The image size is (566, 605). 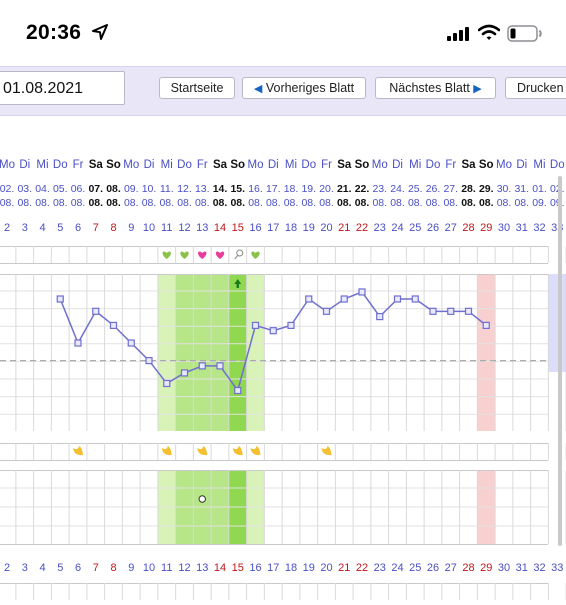 I want to click on cycle-day-number-bottom: 14, so click(x=220, y=568).